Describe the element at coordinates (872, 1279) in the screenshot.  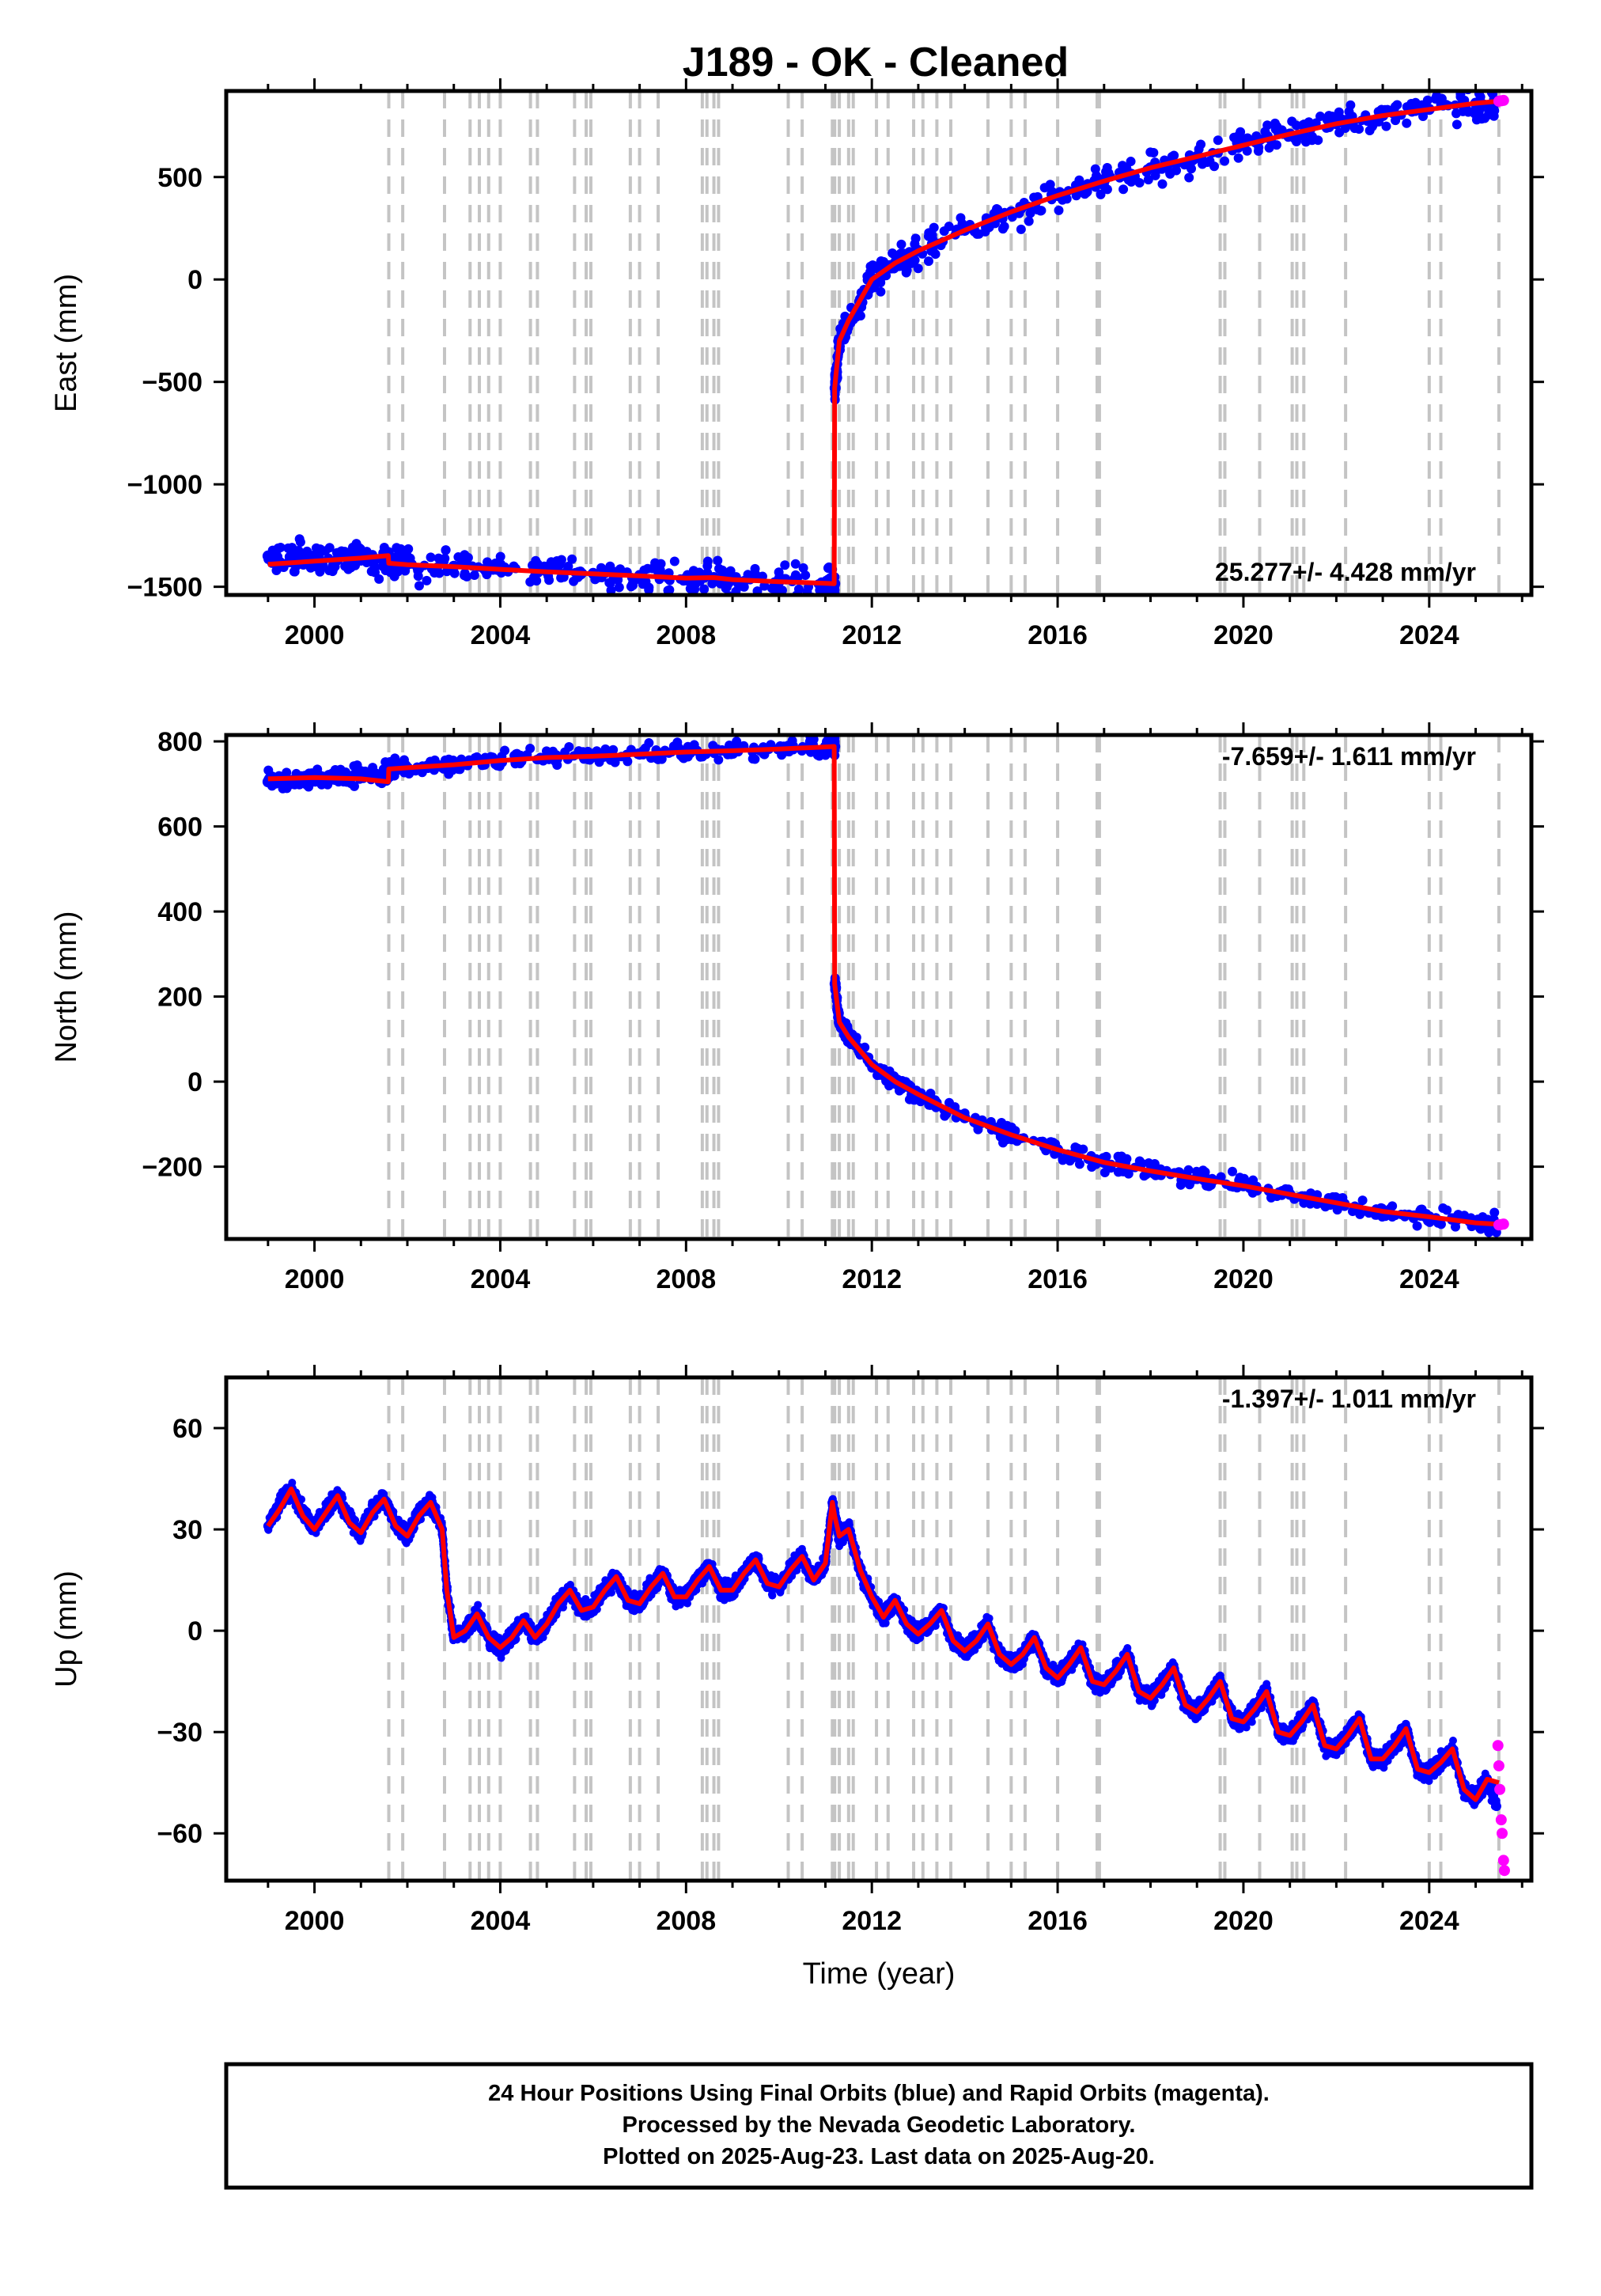
I see `north-x-tick-label-3: 2012` at that location.